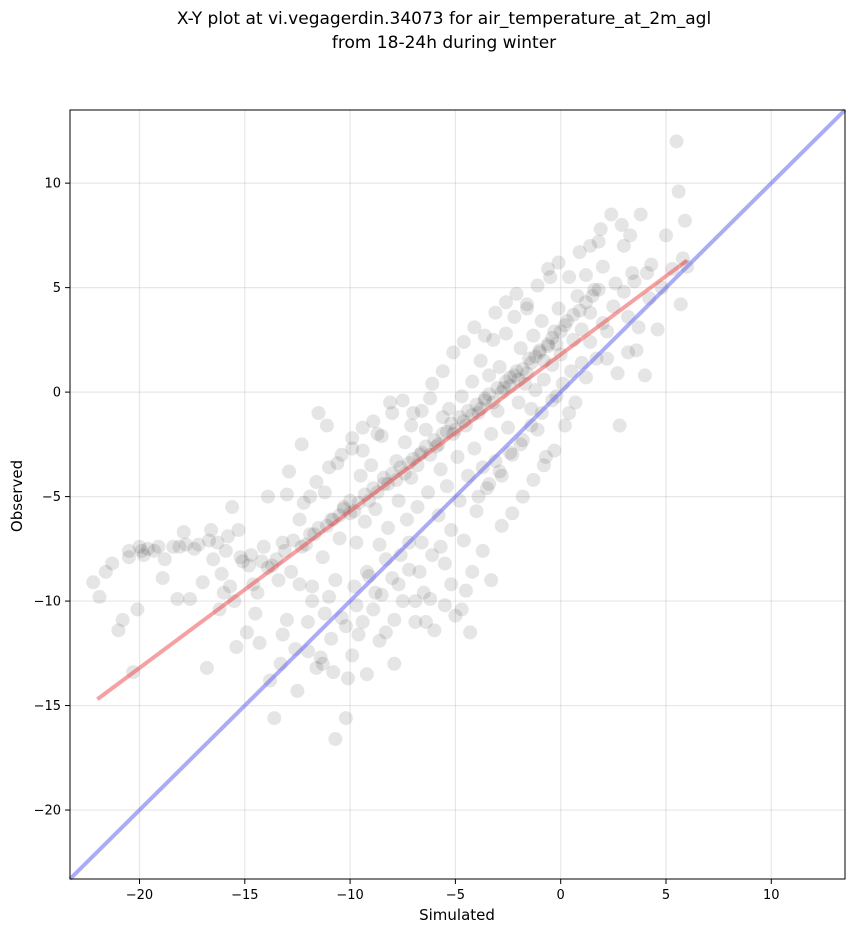 The width and height of the screenshot is (854, 934). I want to click on y-tick-label: 10, so click(52, 184).